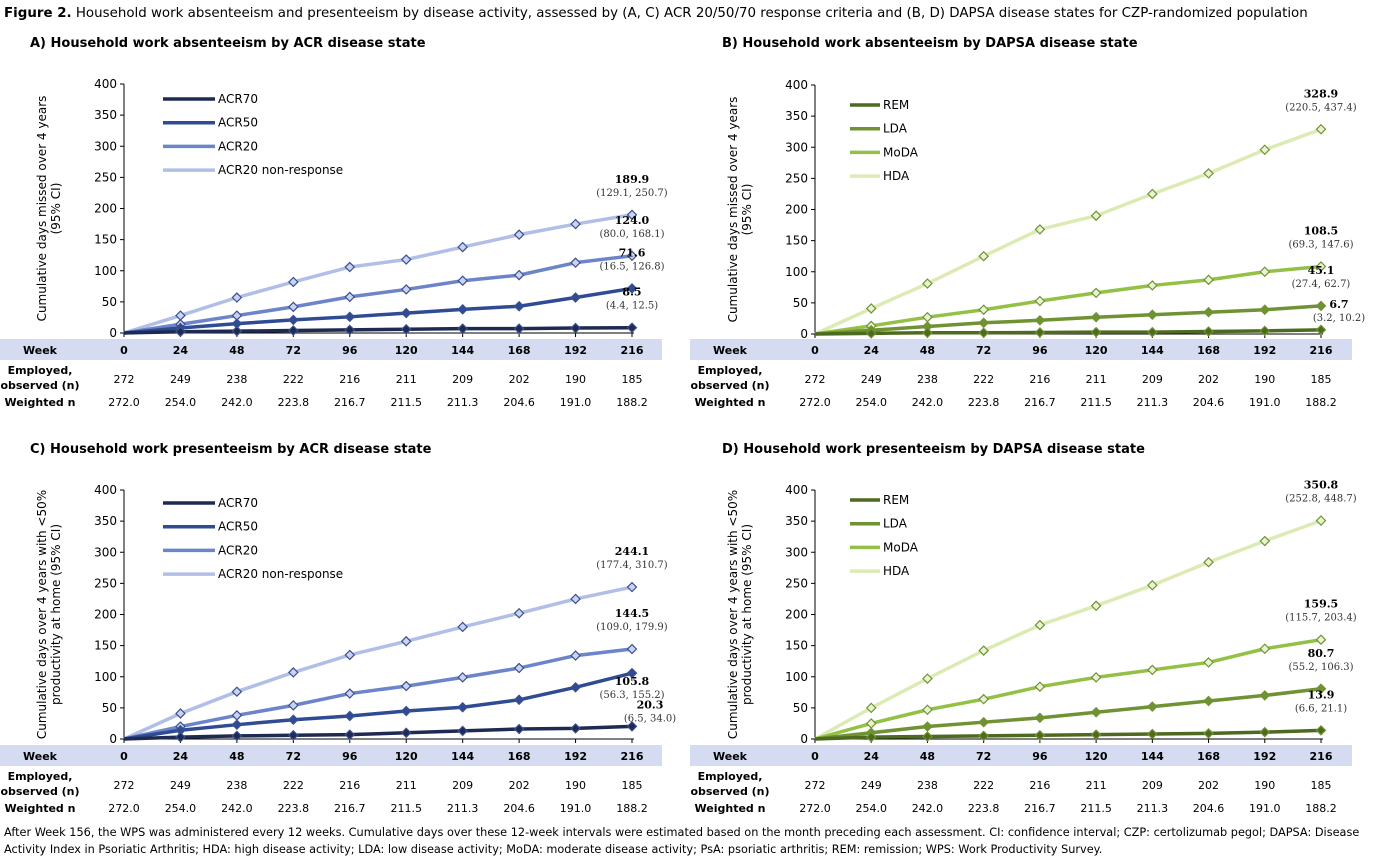  I want to click on weighted-cell: 211.3, so click(1153, 402).